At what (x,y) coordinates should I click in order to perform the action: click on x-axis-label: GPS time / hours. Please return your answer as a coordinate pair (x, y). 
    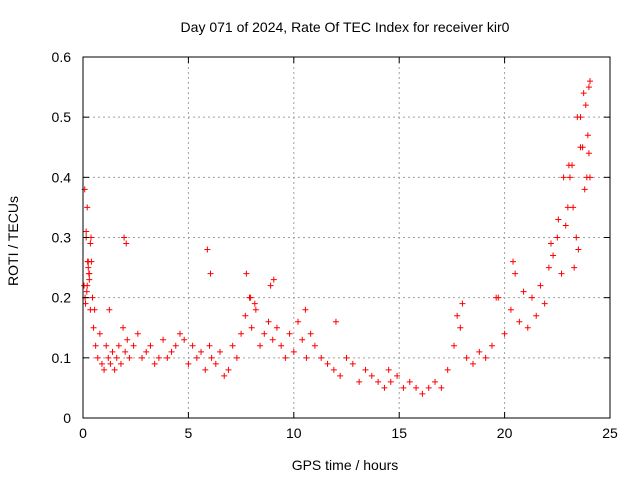
    Looking at the image, I should click on (345, 465).